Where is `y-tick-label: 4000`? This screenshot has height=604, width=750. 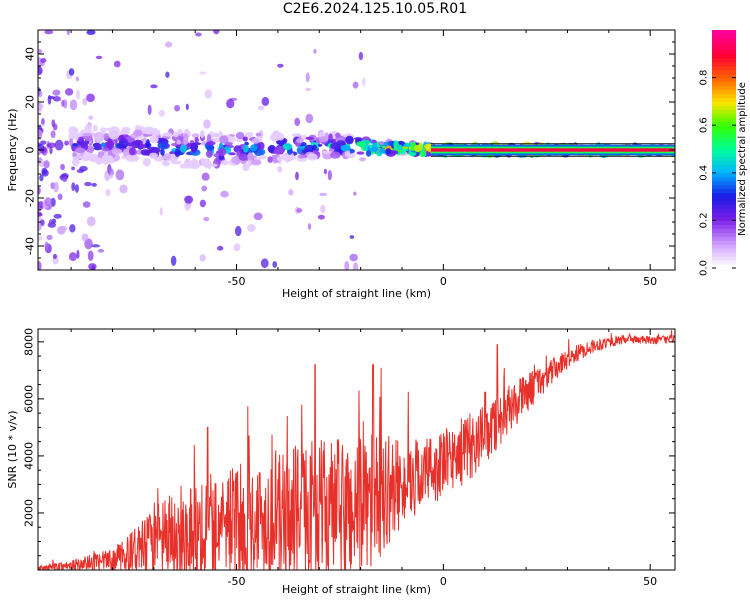 y-tick-label: 4000 is located at coordinates (29, 456).